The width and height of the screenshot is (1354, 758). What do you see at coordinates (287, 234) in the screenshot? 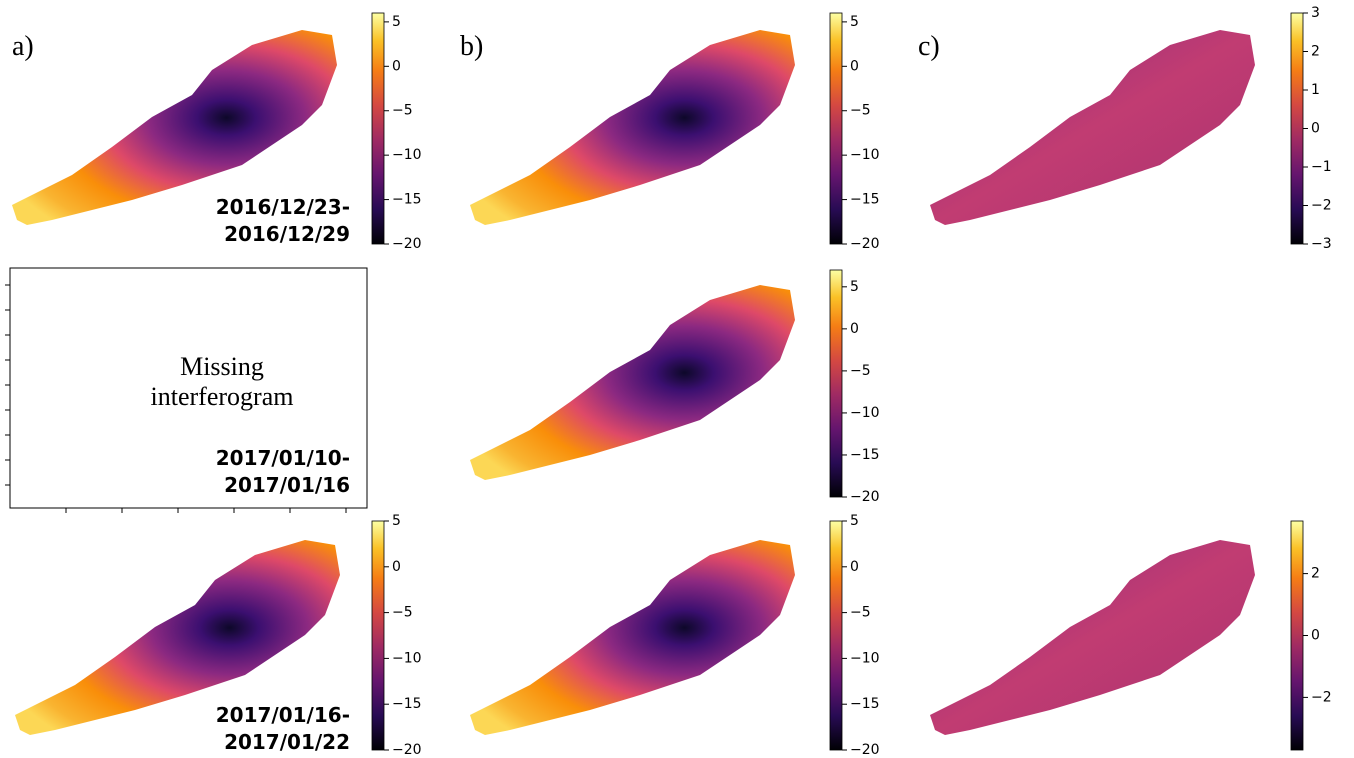
I see `date-label: 2016/12/29` at bounding box center [287, 234].